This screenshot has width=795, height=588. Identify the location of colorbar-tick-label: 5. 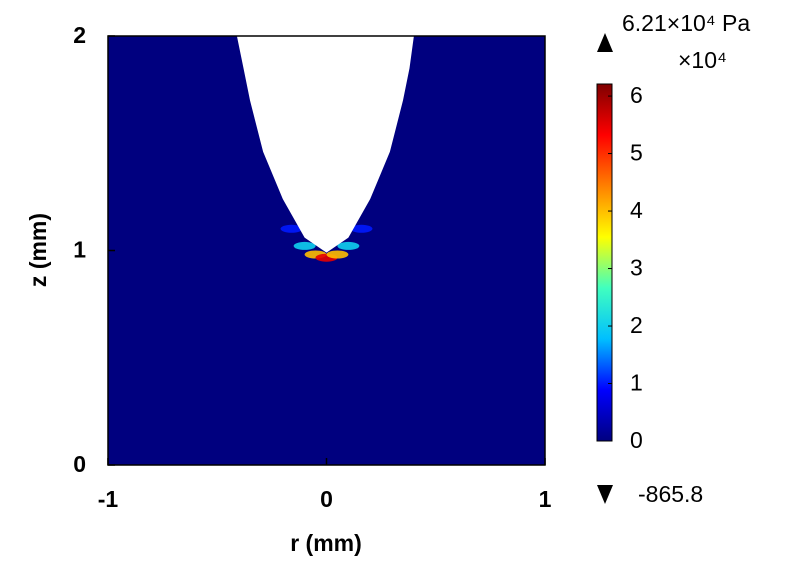
(636, 153).